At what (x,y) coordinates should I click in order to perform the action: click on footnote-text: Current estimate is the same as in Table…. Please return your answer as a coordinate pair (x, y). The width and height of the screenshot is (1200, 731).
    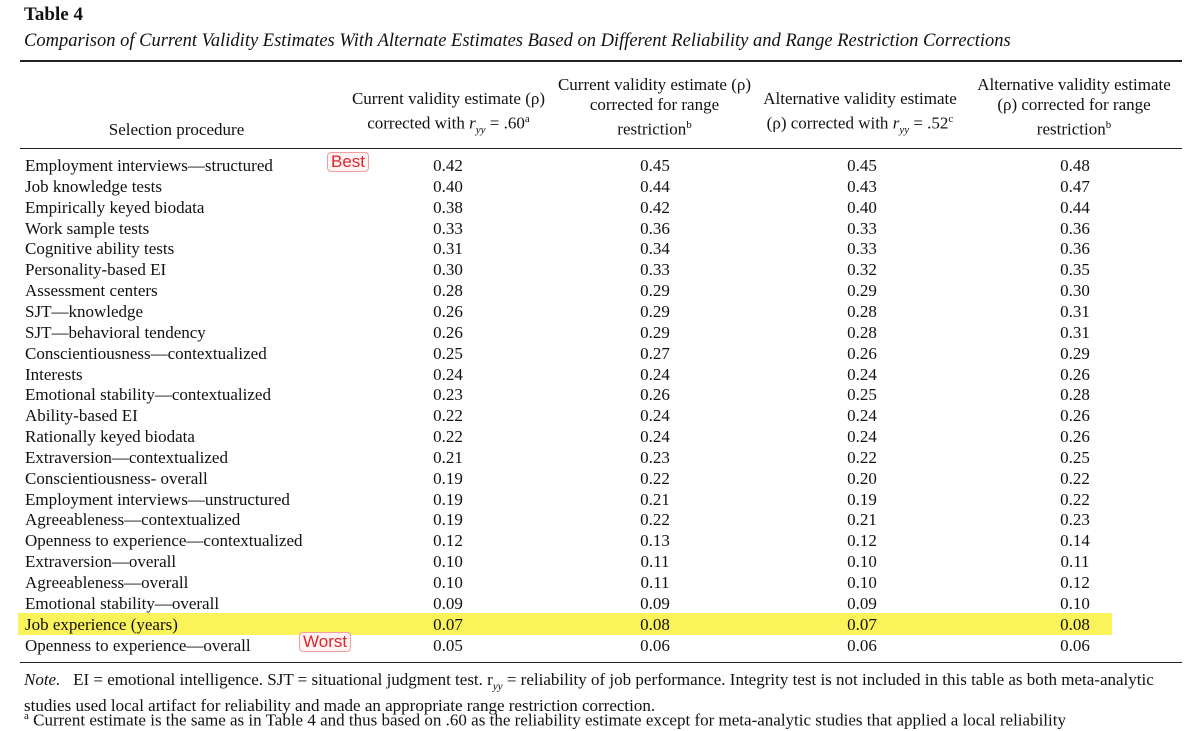
    Looking at the image, I should click on (549, 720).